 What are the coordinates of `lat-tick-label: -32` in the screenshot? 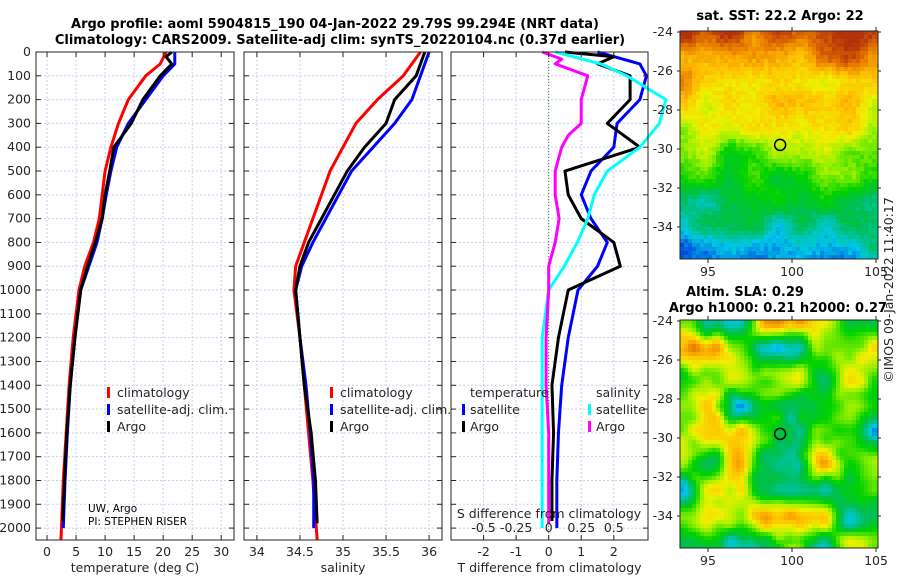 It's located at (663, 187).